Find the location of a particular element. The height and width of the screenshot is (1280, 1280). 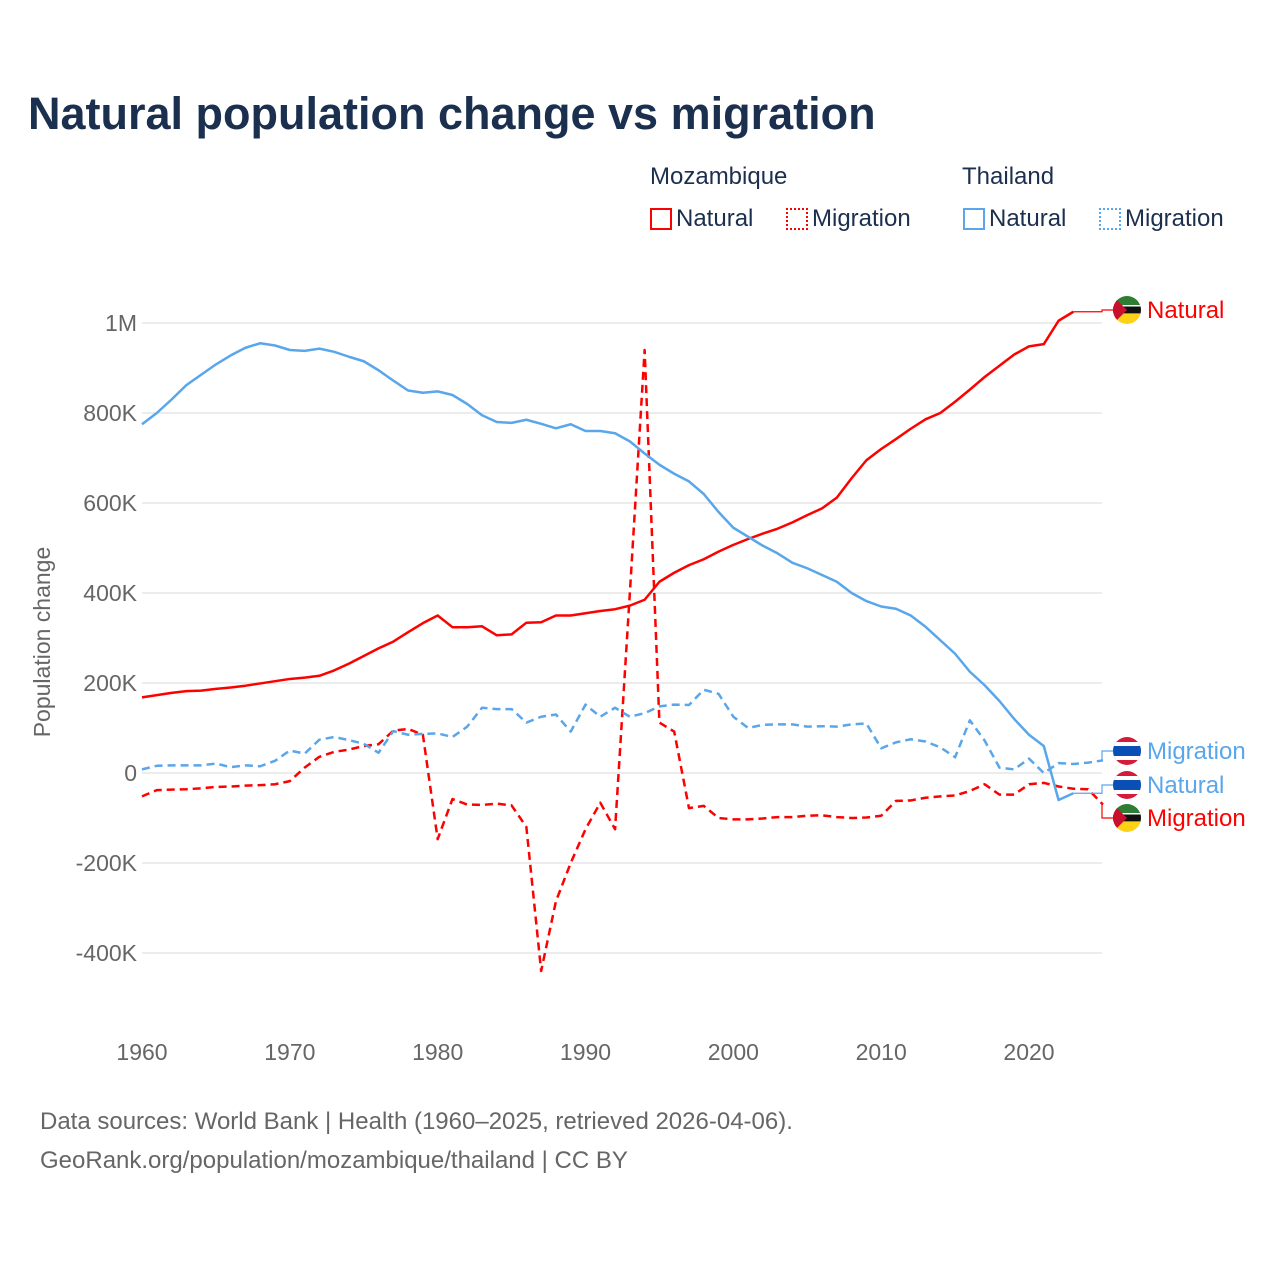

x-tick-label: 1960 is located at coordinates (141, 1052).